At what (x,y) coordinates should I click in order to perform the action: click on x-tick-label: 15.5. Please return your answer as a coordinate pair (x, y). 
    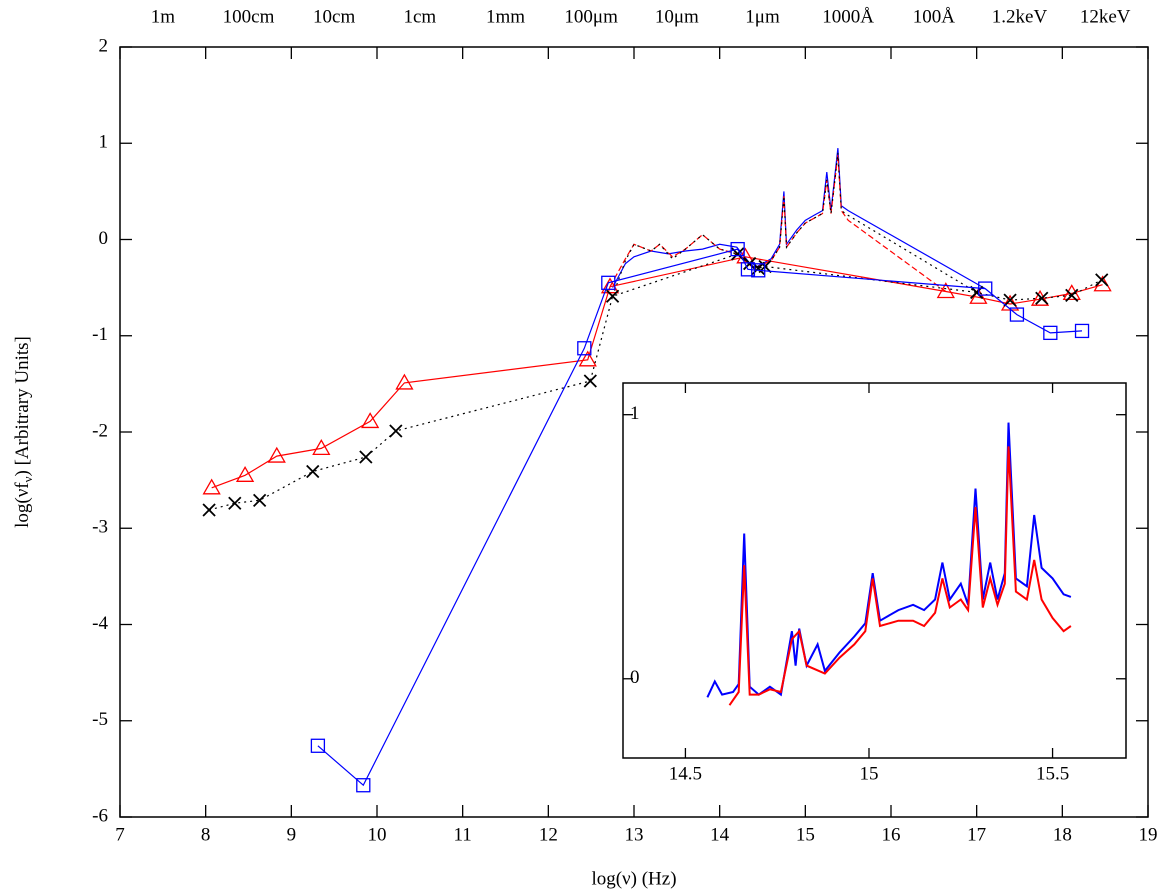
    Looking at the image, I should click on (1052, 773).